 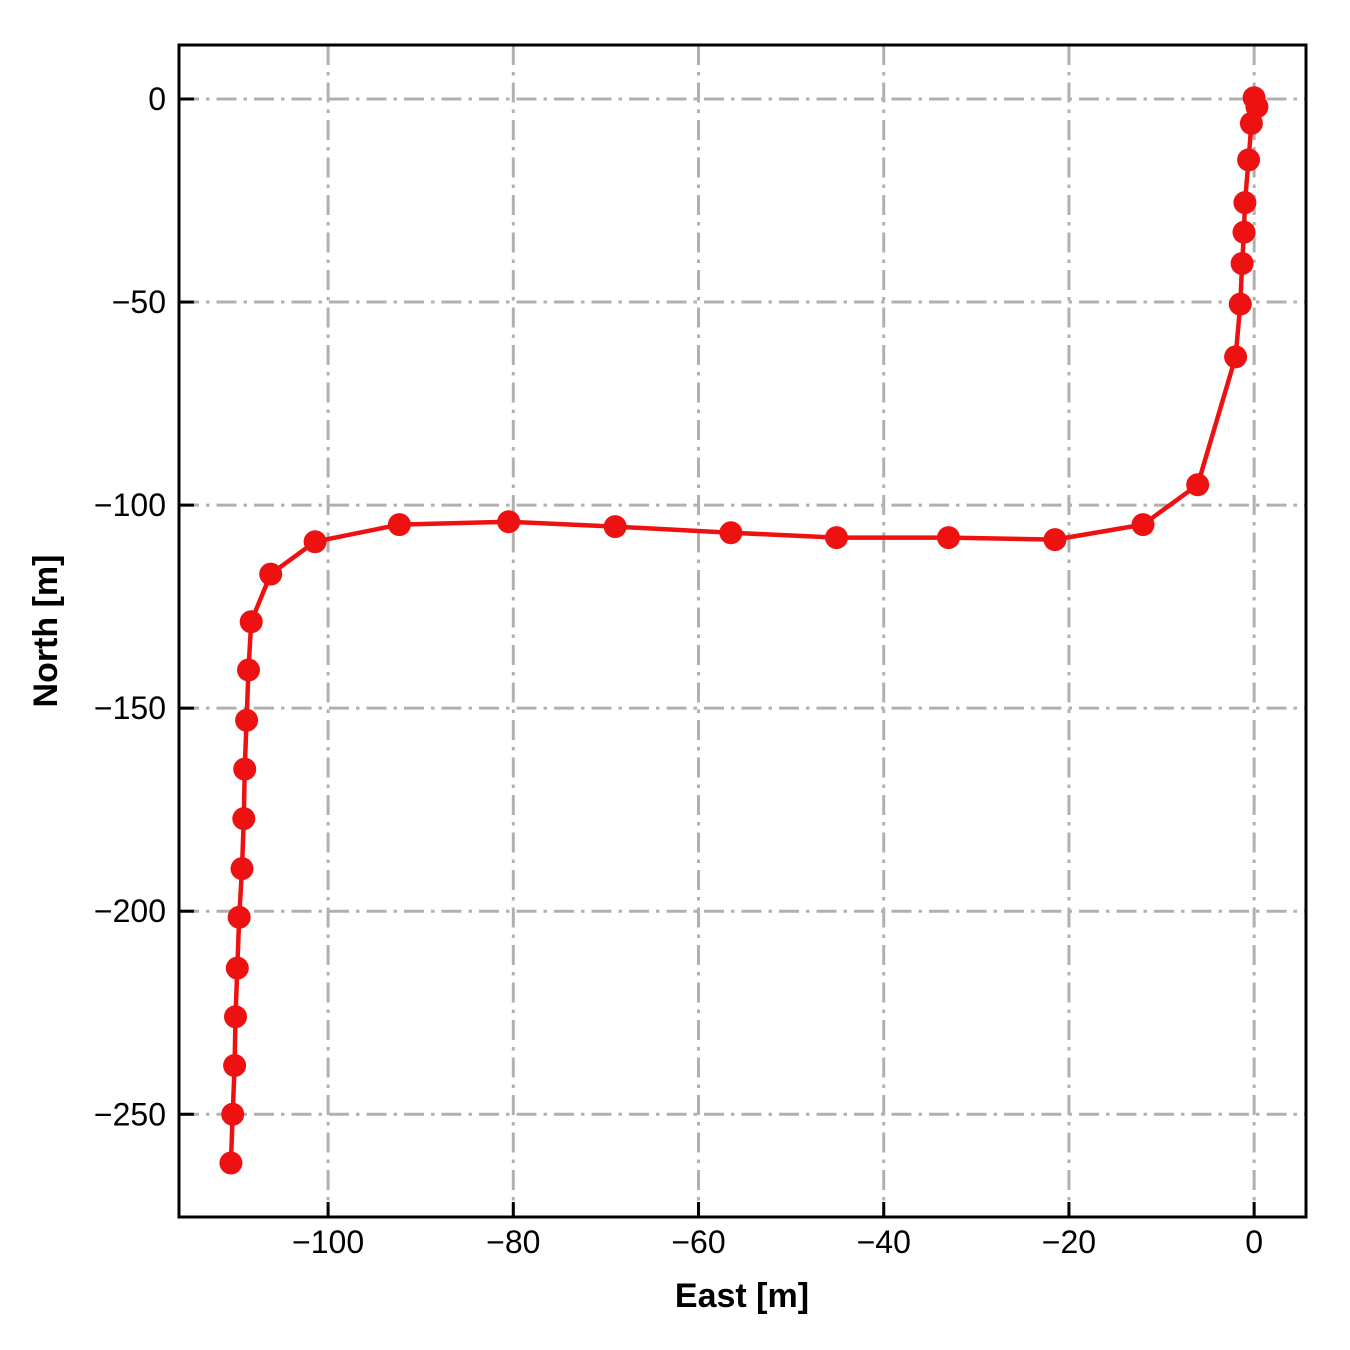 I want to click on x-tick-label: 0, so click(x=1254, y=1242).